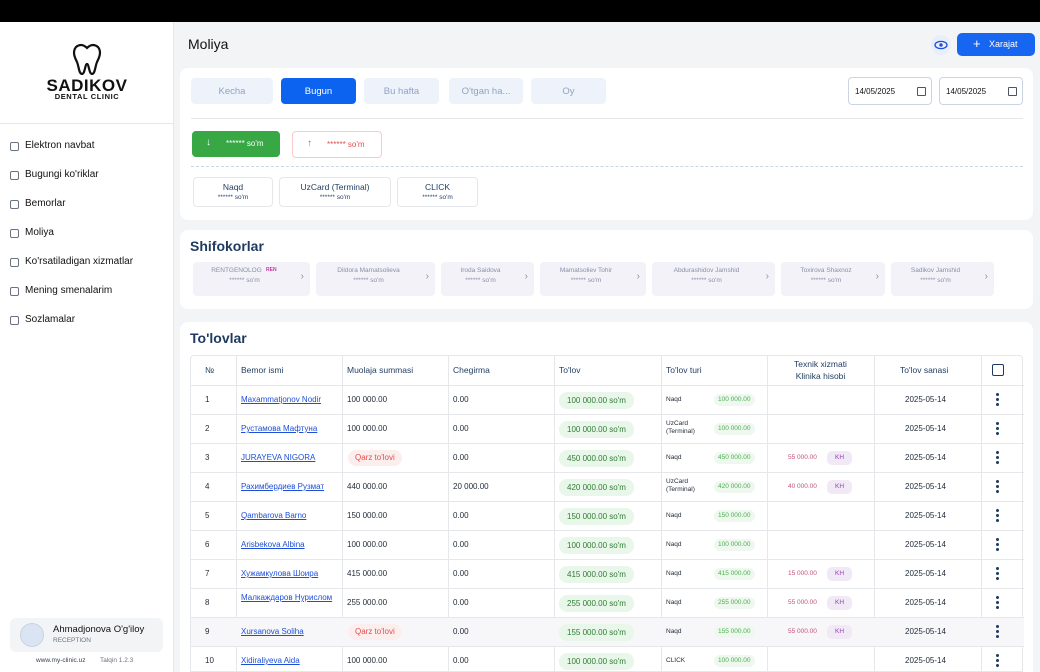 Image resolution: width=1040 pixels, height=672 pixels. I want to click on patient-link: Малкаждаров Нурислом, so click(287, 597).